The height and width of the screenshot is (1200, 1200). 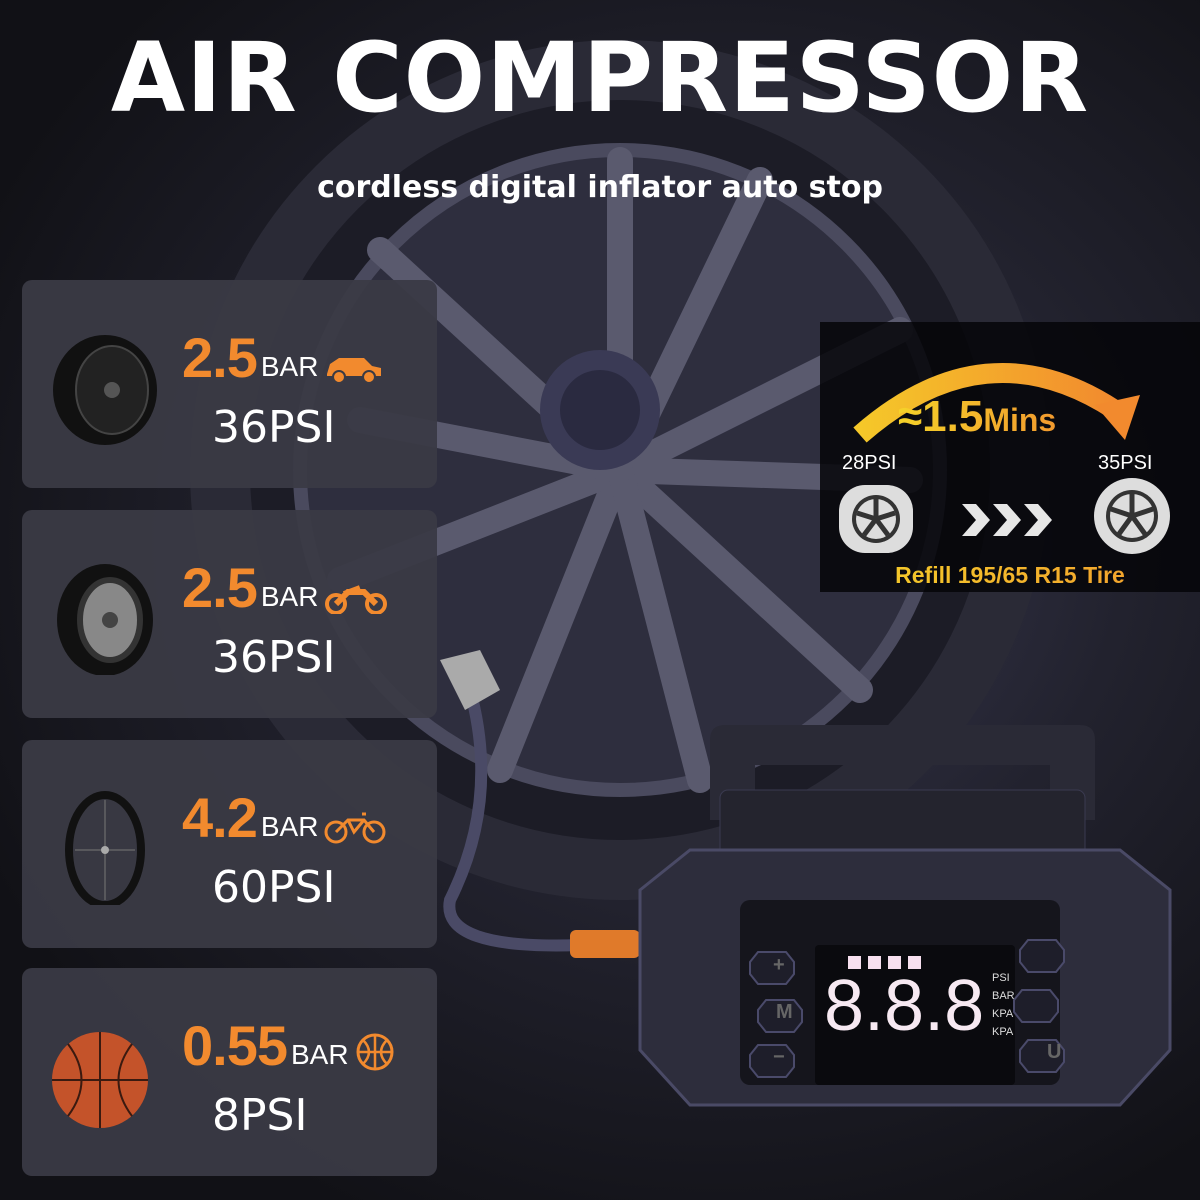 What do you see at coordinates (274, 887) in the screenshot?
I see `psi-value: 60PSI` at bounding box center [274, 887].